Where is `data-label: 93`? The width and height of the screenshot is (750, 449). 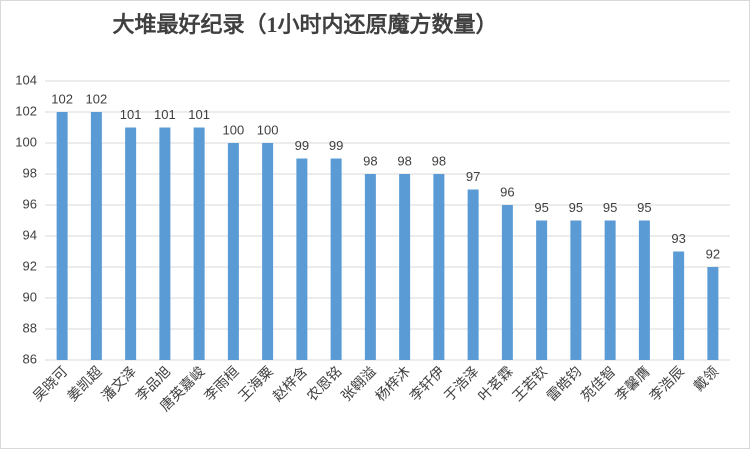 data-label: 93 is located at coordinates (678, 238).